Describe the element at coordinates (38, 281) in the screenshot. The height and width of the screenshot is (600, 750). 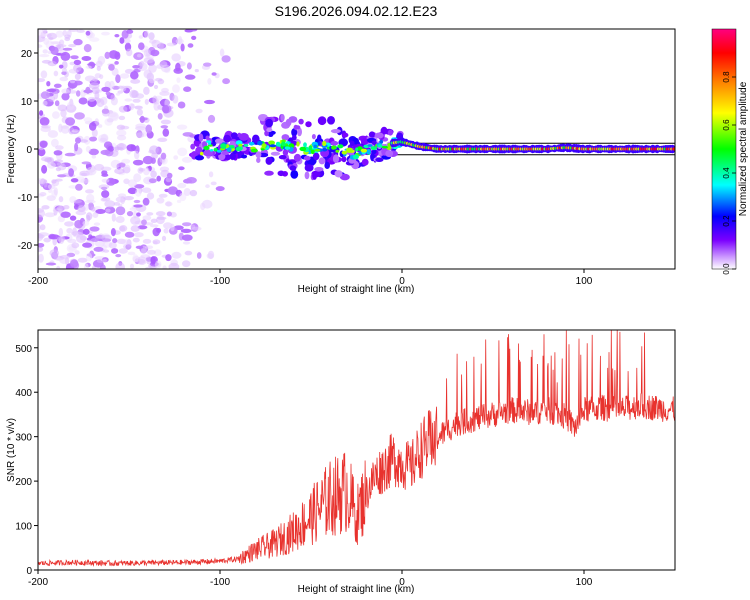
I see `spectrogram-xtick-label: -200` at that location.